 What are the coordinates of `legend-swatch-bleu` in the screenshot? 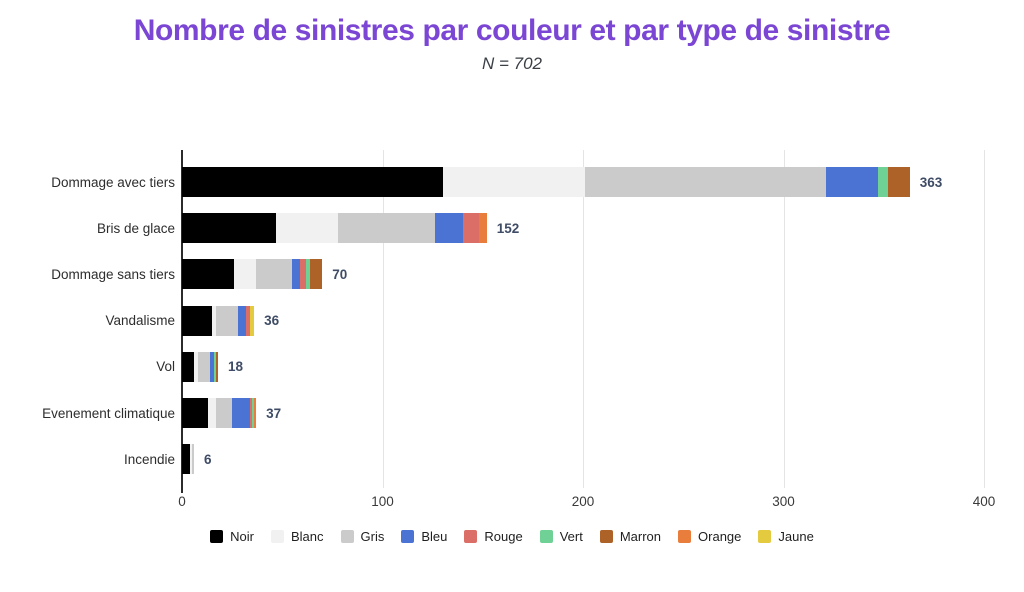 It's located at (408, 536).